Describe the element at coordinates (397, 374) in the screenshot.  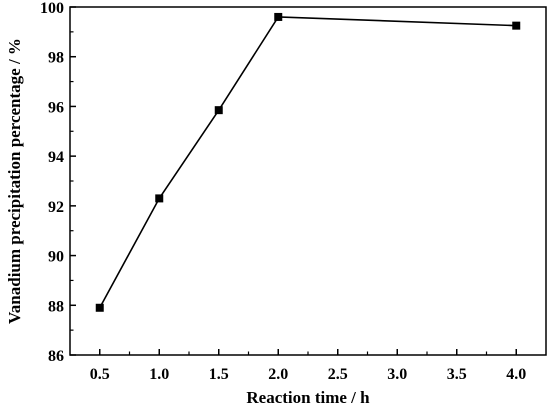
I see `x-tick-label: 3.0` at that location.